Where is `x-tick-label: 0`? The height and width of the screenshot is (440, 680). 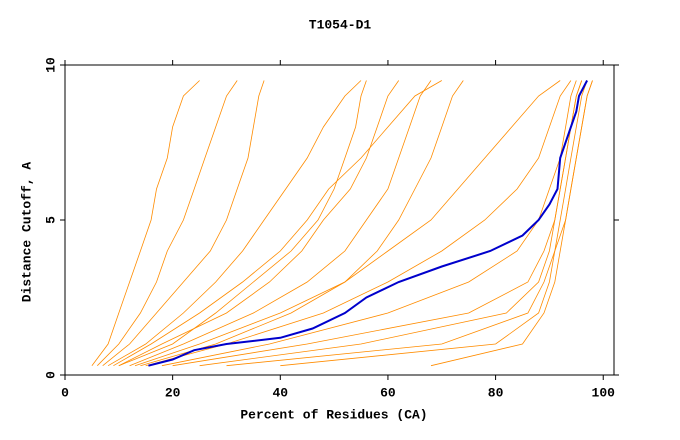 x-tick-label: 0 is located at coordinates (65, 392).